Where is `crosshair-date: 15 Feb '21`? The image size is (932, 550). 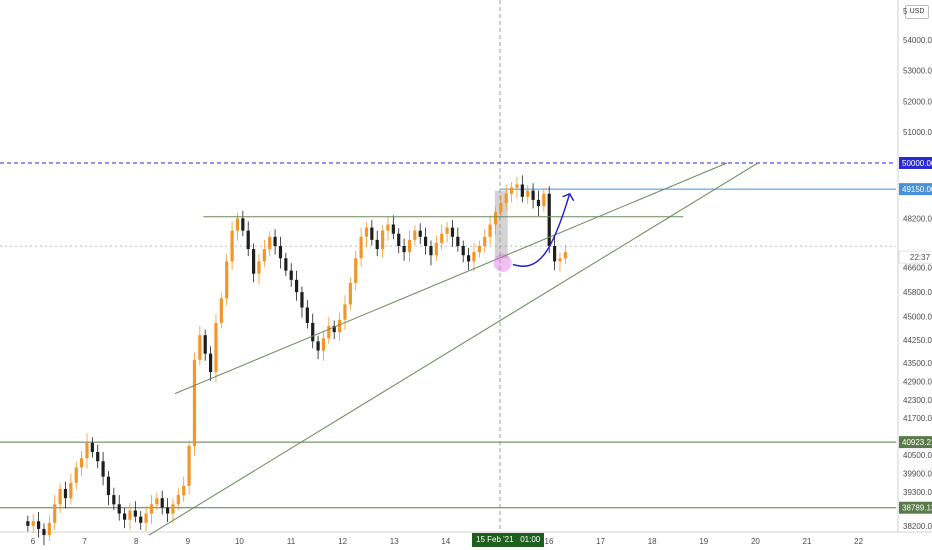 crosshair-date: 15 Feb '21 is located at coordinates (495, 539).